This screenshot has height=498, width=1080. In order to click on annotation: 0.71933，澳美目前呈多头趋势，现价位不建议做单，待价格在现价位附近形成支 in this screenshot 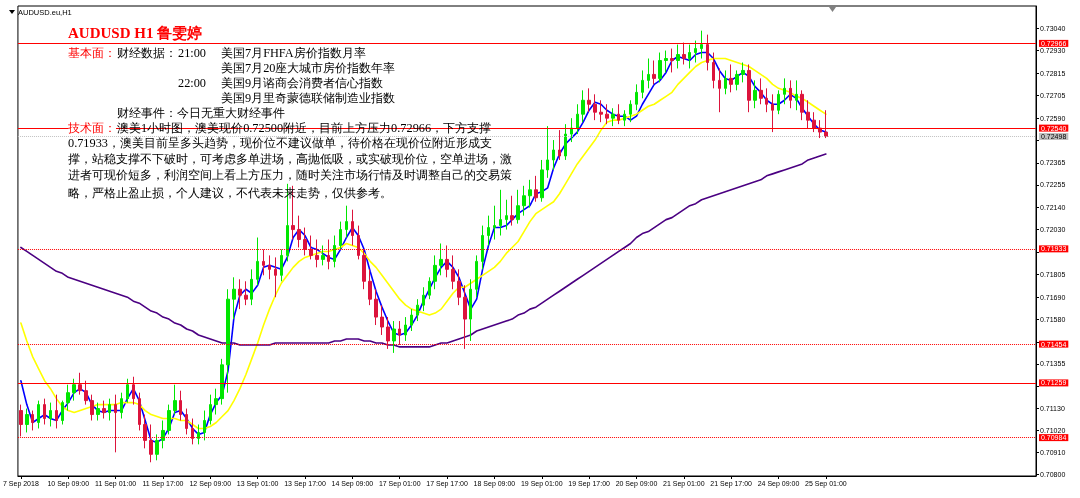, I will do `click(280, 143)`.